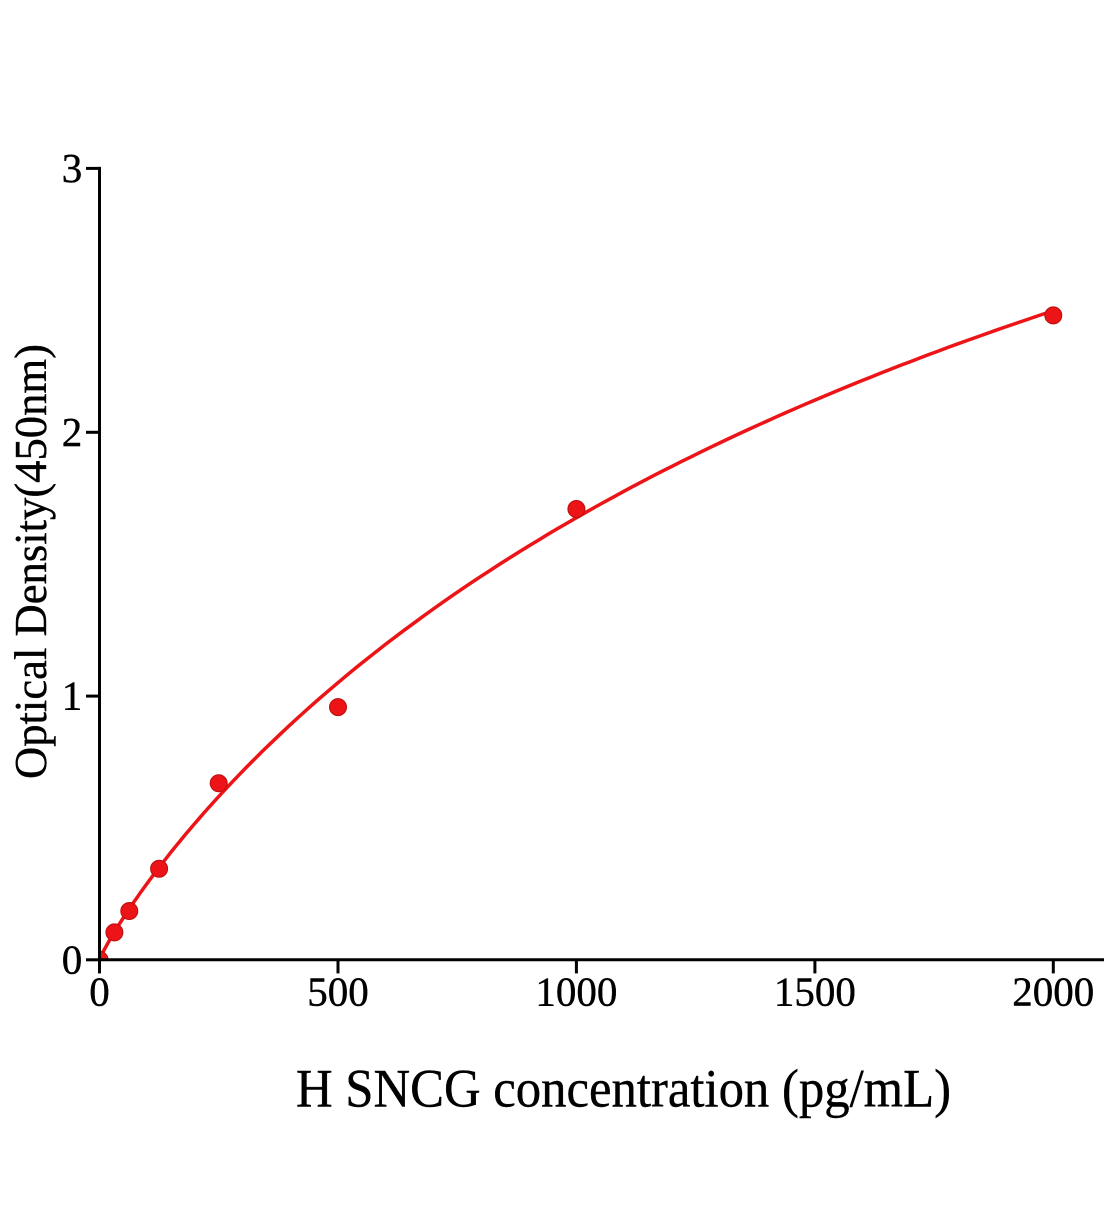 This screenshot has width=1104, height=1205. I want to click on svg-text: 1500, so click(815, 992).